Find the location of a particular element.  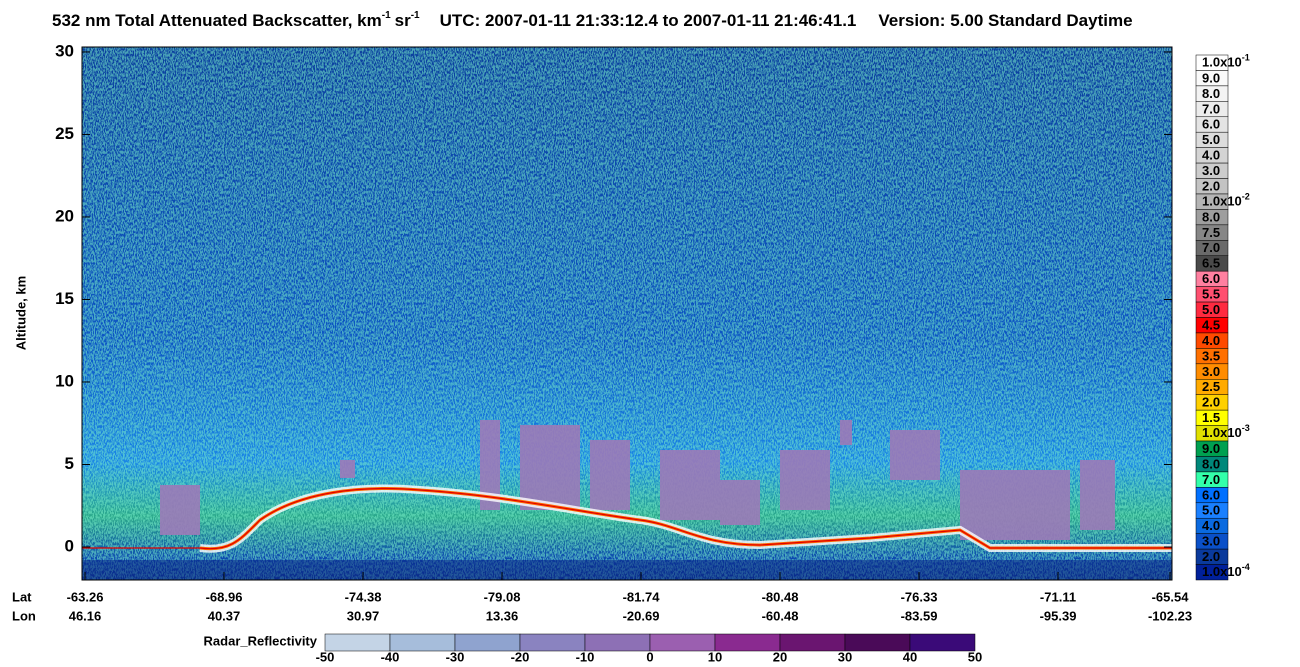

title-main: 532 nm Total Attenuated Backscatter, km is located at coordinates (217, 20).